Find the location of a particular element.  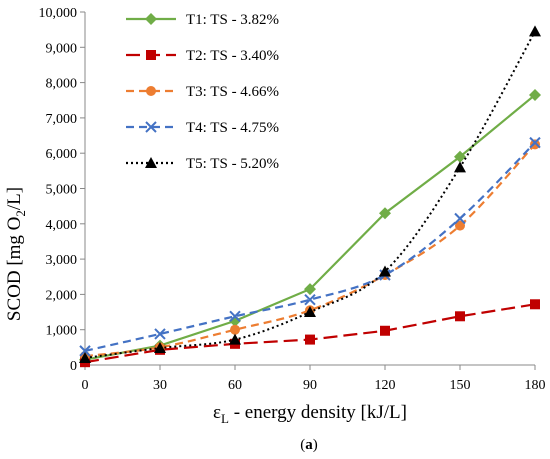

legend-item-4: T4: TS - 4.75% is located at coordinates (202, 128).